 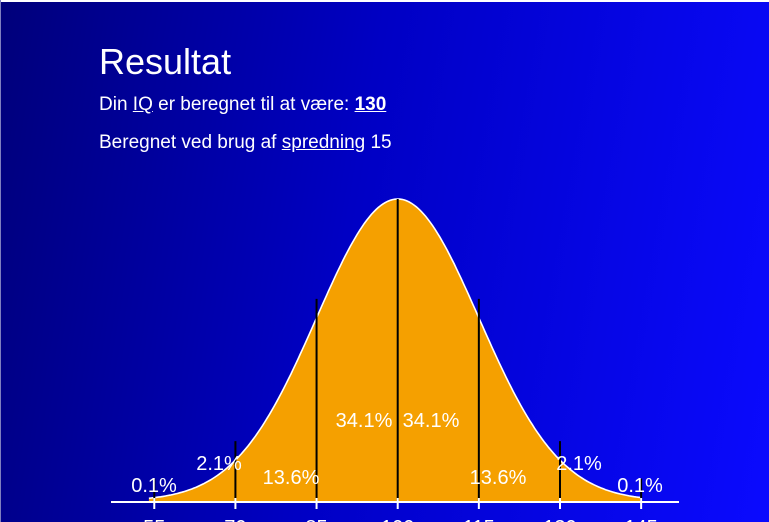 I want to click on region-label-6: 13.6%, so click(x=498, y=478).